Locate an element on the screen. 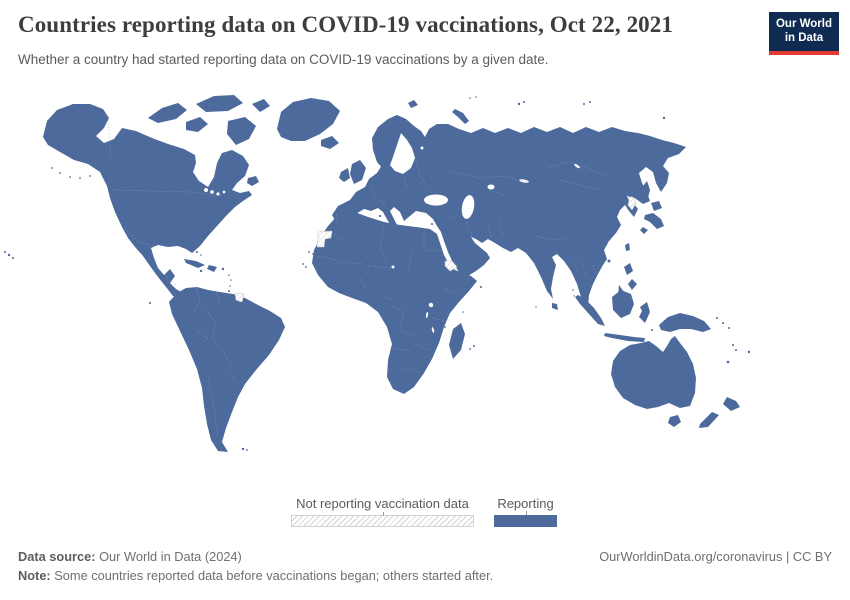 The width and height of the screenshot is (850, 600). landmass-south-america is located at coordinates (217, 369).